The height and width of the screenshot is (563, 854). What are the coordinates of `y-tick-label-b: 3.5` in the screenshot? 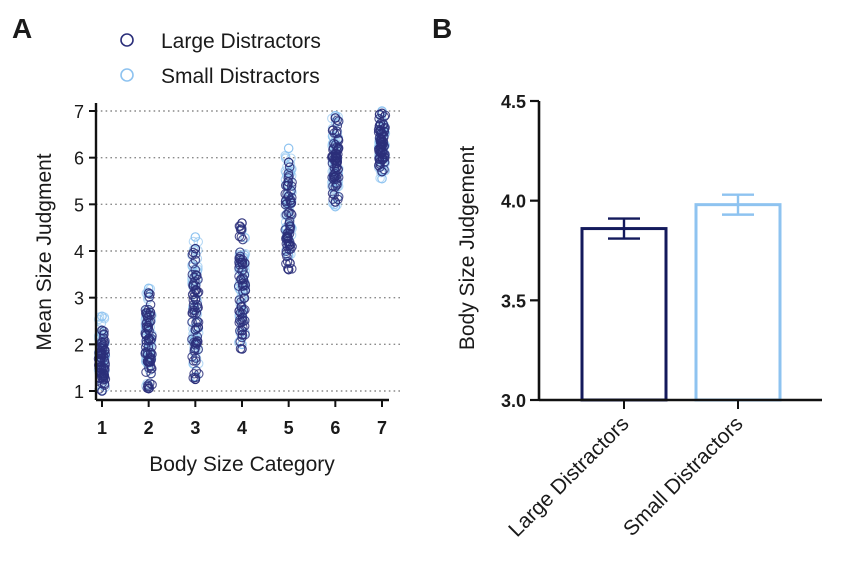 It's located at (513, 301).